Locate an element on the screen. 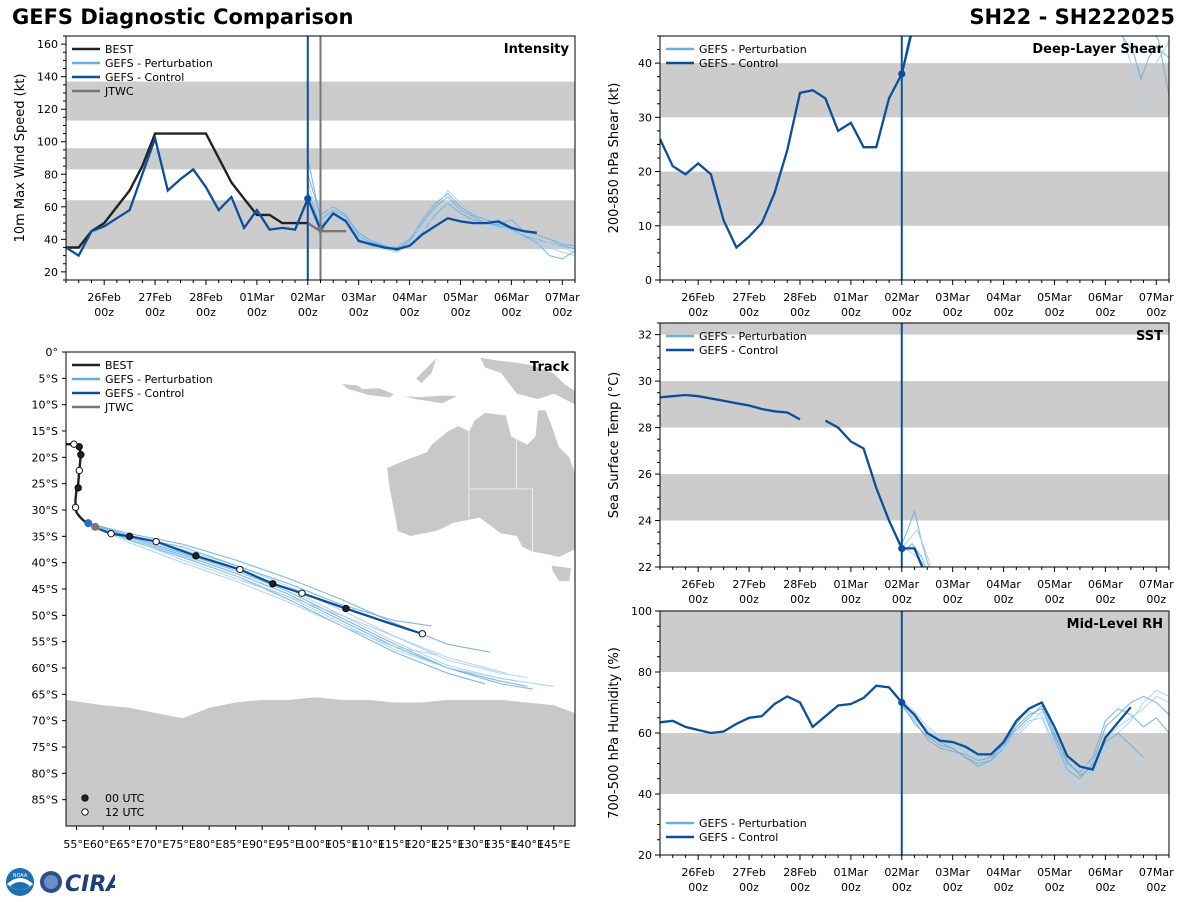  x-tick-label: 65°E is located at coordinates (129, 844).